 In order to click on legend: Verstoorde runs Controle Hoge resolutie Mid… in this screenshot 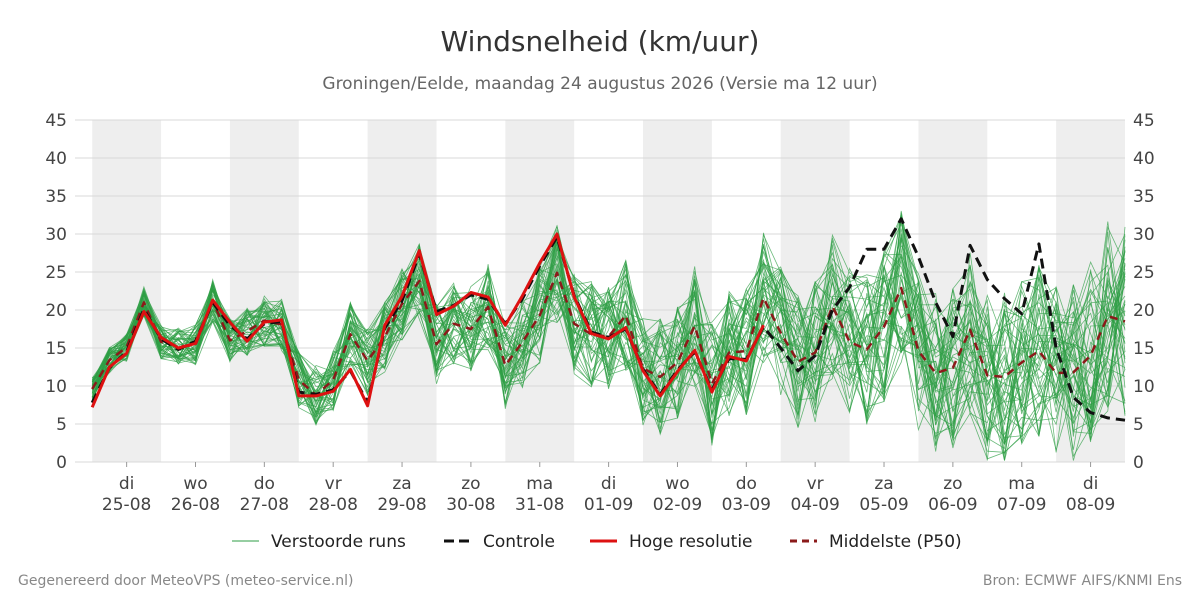, I will do `click(597, 542)`.